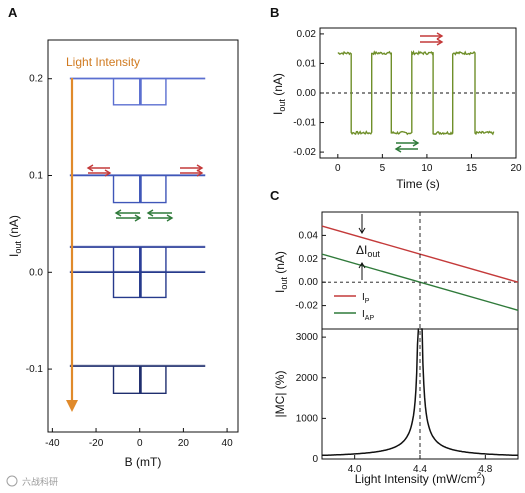 This screenshot has width=525, height=493. Describe the element at coordinates (307, 93) in the screenshot. I see `panel-b-ytick-label: 0.00` at that location.